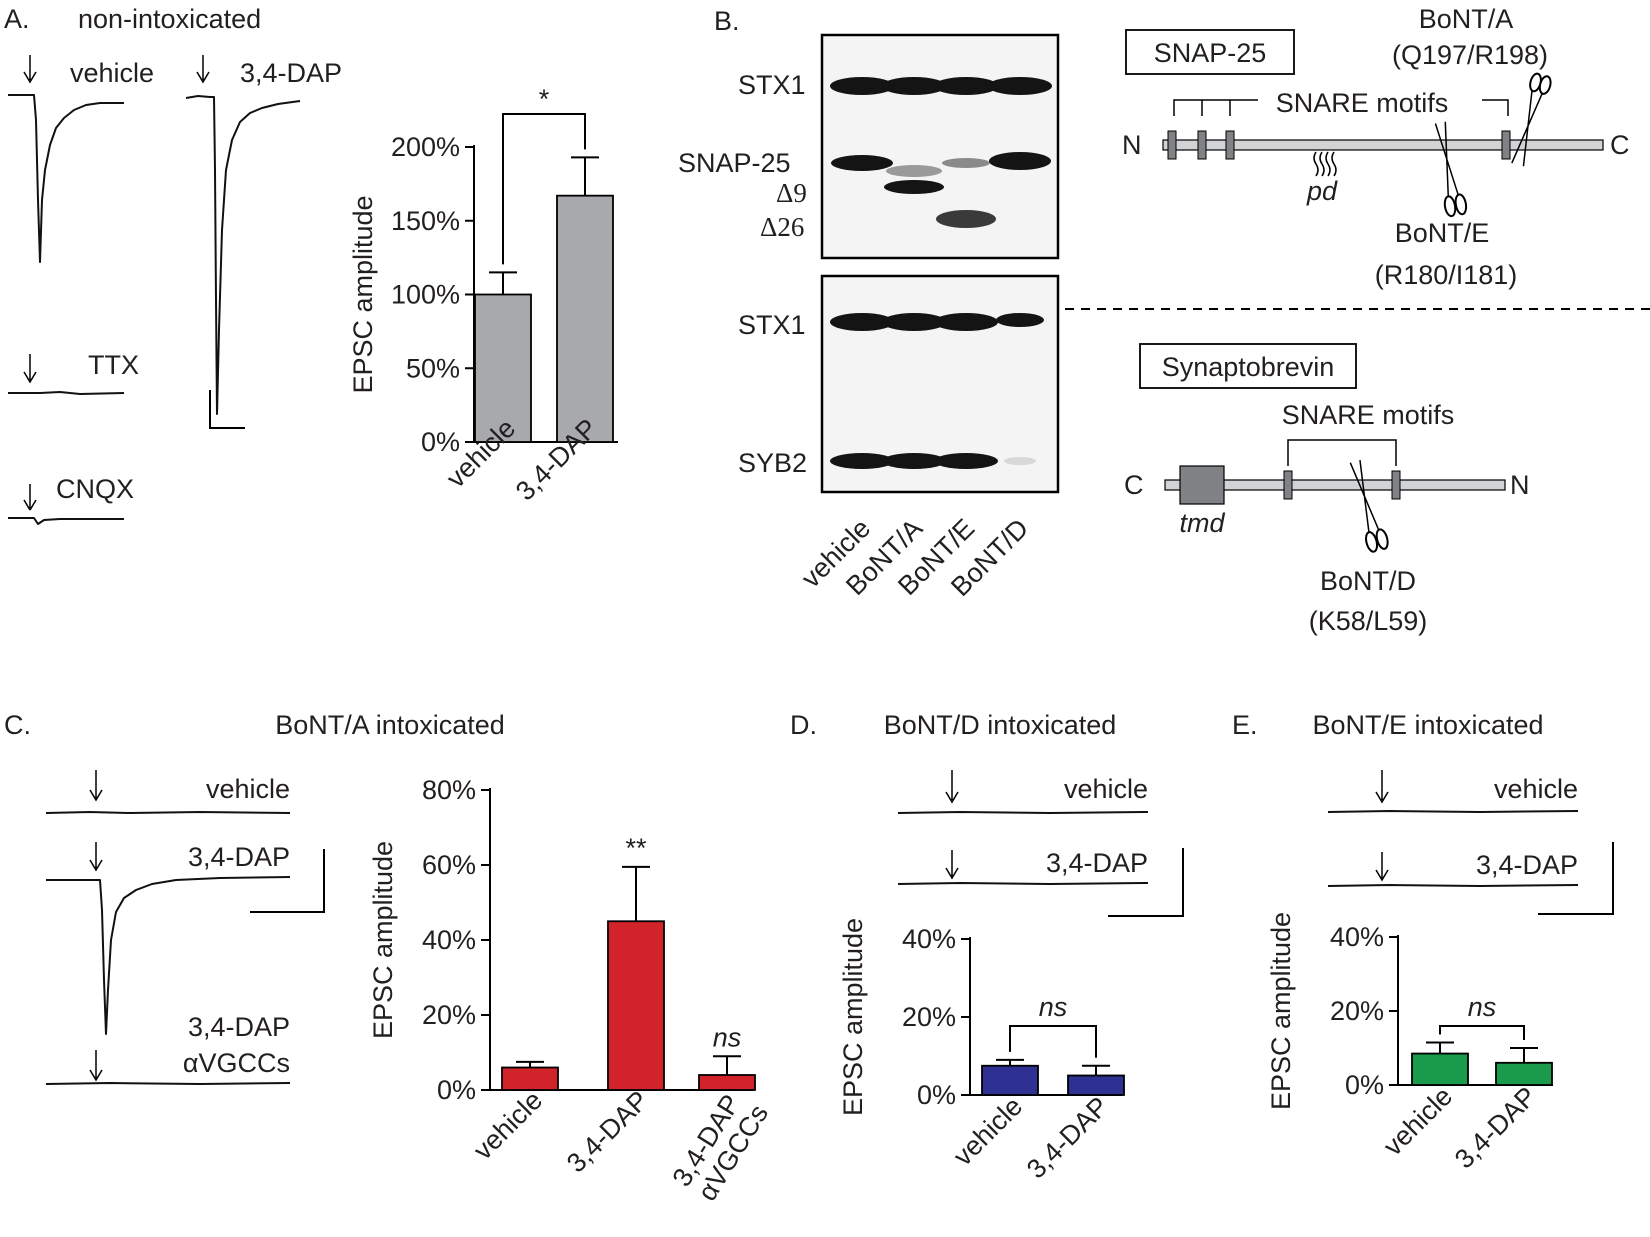 The height and width of the screenshot is (1237, 1650). What do you see at coordinates (636, 848) in the screenshot?
I see `significance-label: **` at bounding box center [636, 848].